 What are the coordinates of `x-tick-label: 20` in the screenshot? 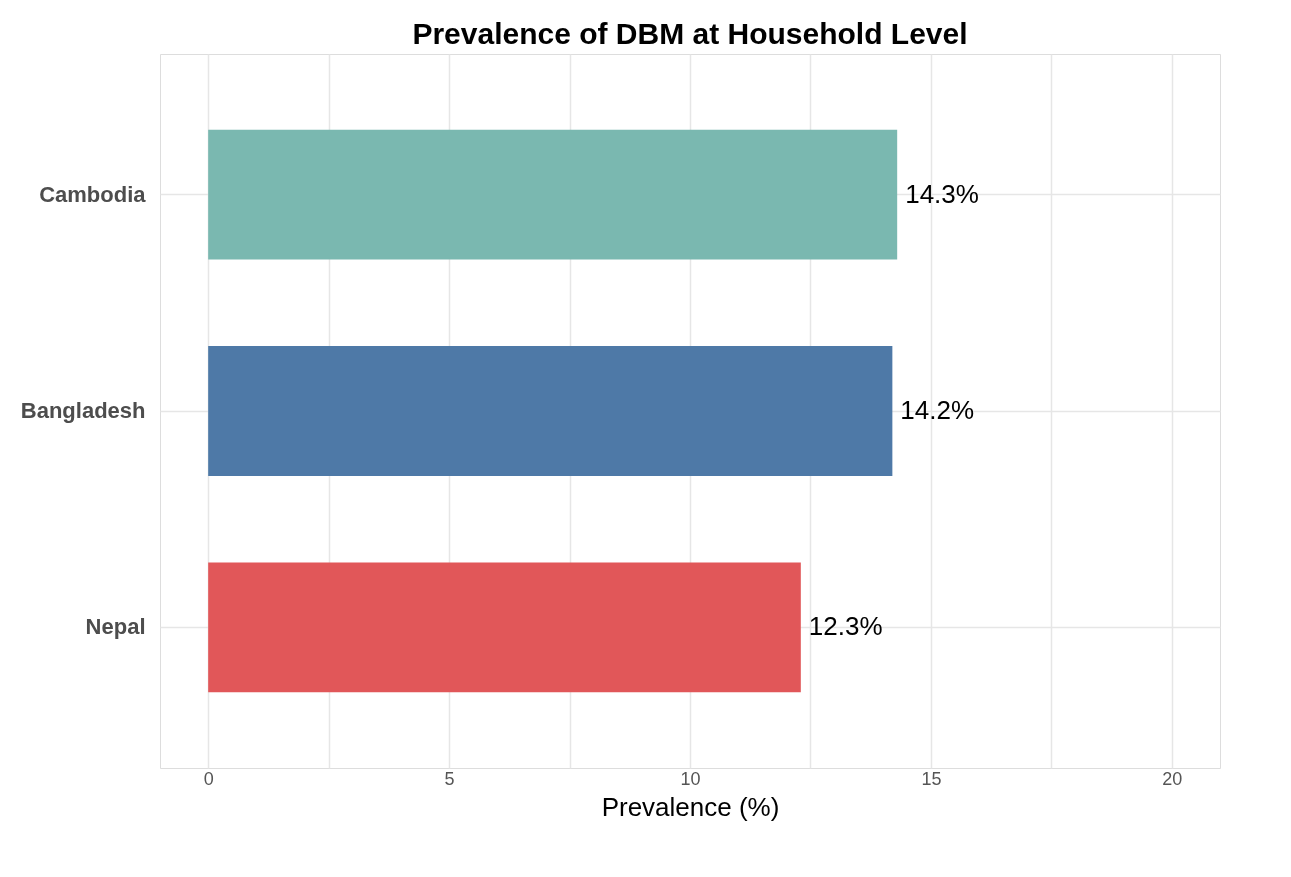 It's located at (1172, 778).